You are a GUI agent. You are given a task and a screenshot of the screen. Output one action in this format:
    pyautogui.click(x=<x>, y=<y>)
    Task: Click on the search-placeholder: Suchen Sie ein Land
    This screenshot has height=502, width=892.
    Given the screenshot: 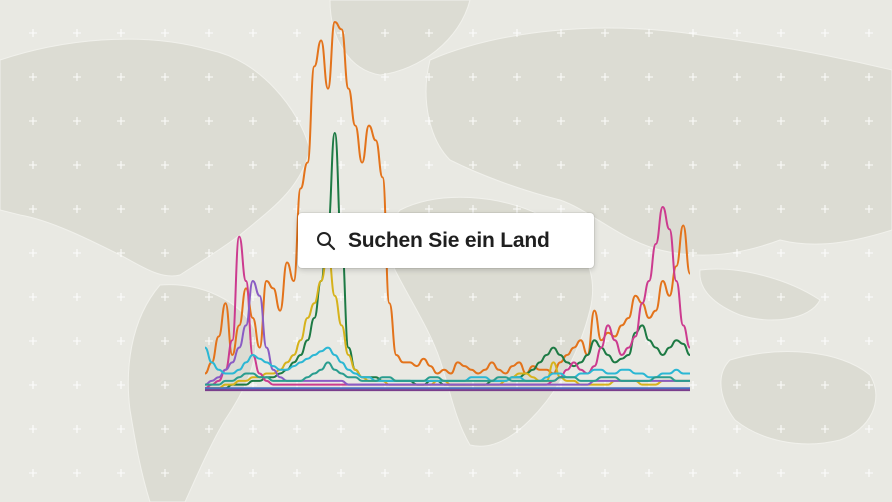 What is the action you would take?
    pyautogui.click(x=449, y=240)
    